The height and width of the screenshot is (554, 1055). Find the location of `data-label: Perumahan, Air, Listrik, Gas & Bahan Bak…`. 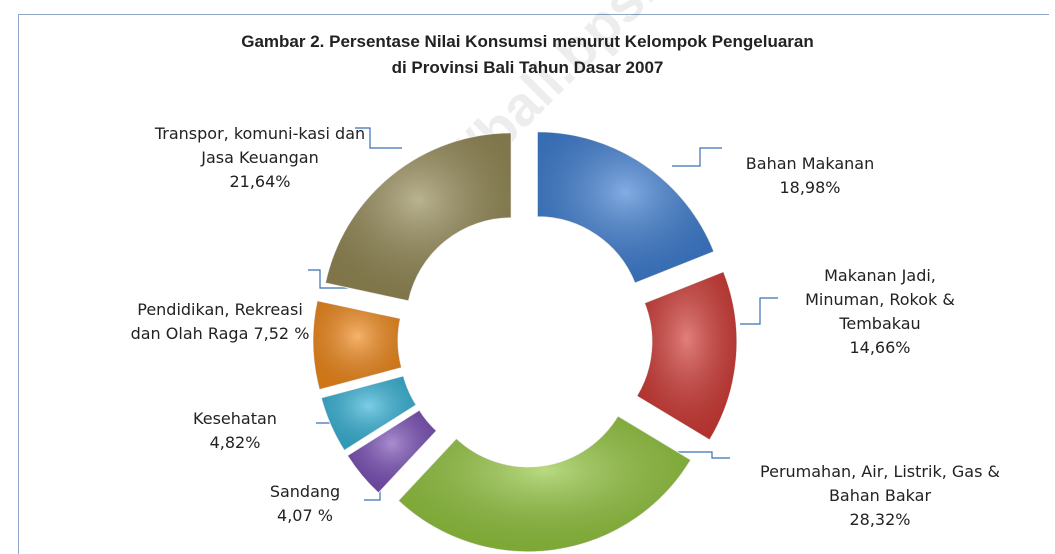

data-label: Perumahan, Air, Listrik, Gas & Bahan Bak… is located at coordinates (880, 496).